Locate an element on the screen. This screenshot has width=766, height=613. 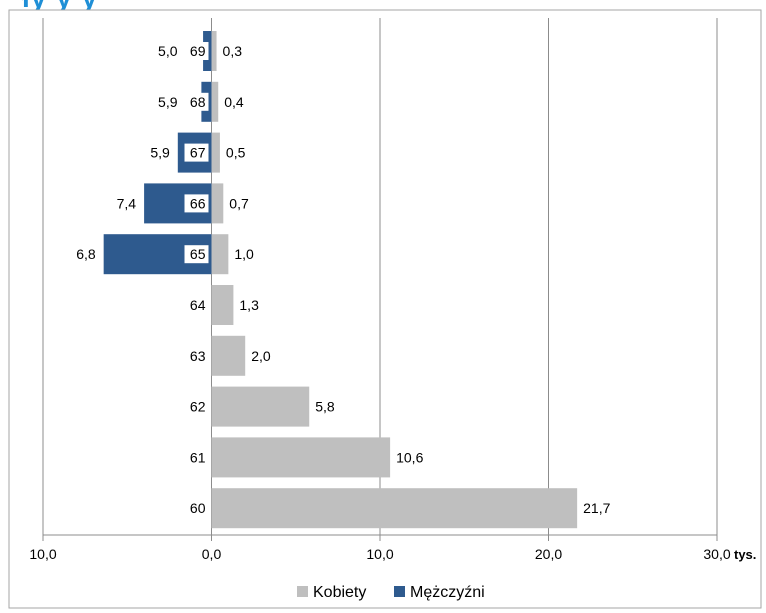
category-label: 67 is located at coordinates (198, 153).